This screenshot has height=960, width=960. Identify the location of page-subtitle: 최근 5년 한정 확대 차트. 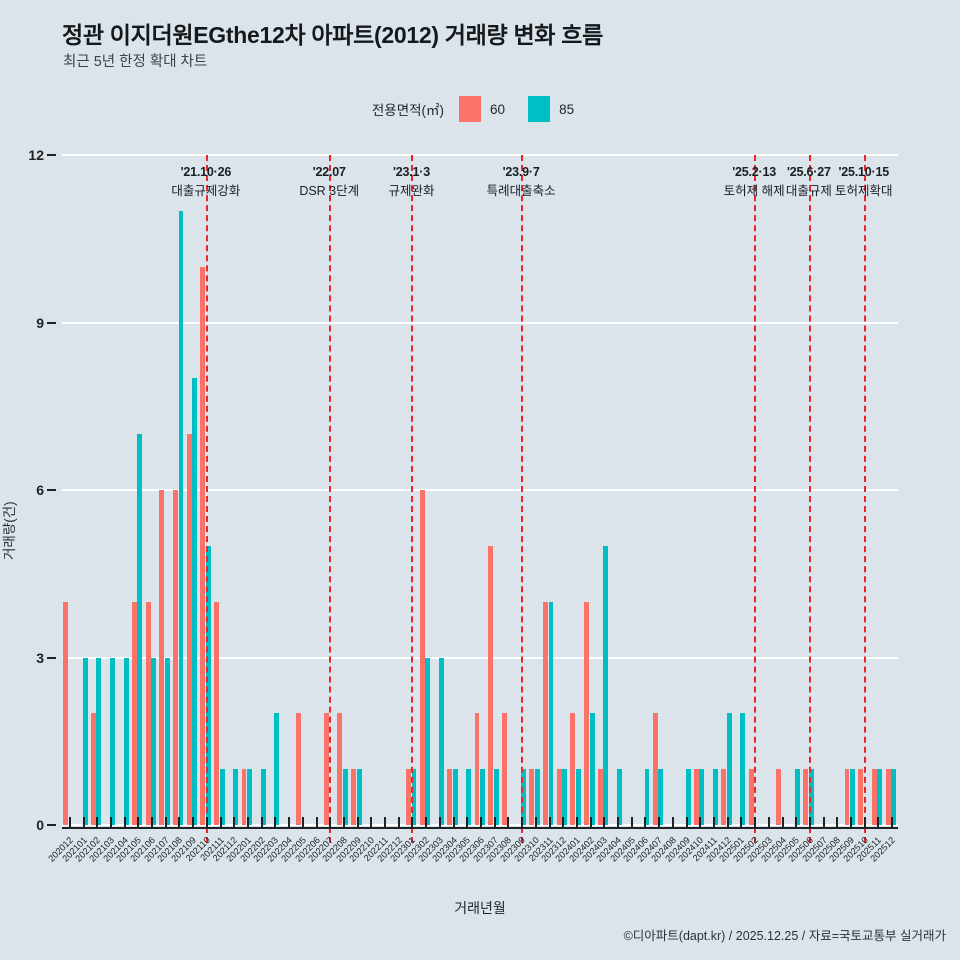
(135, 62).